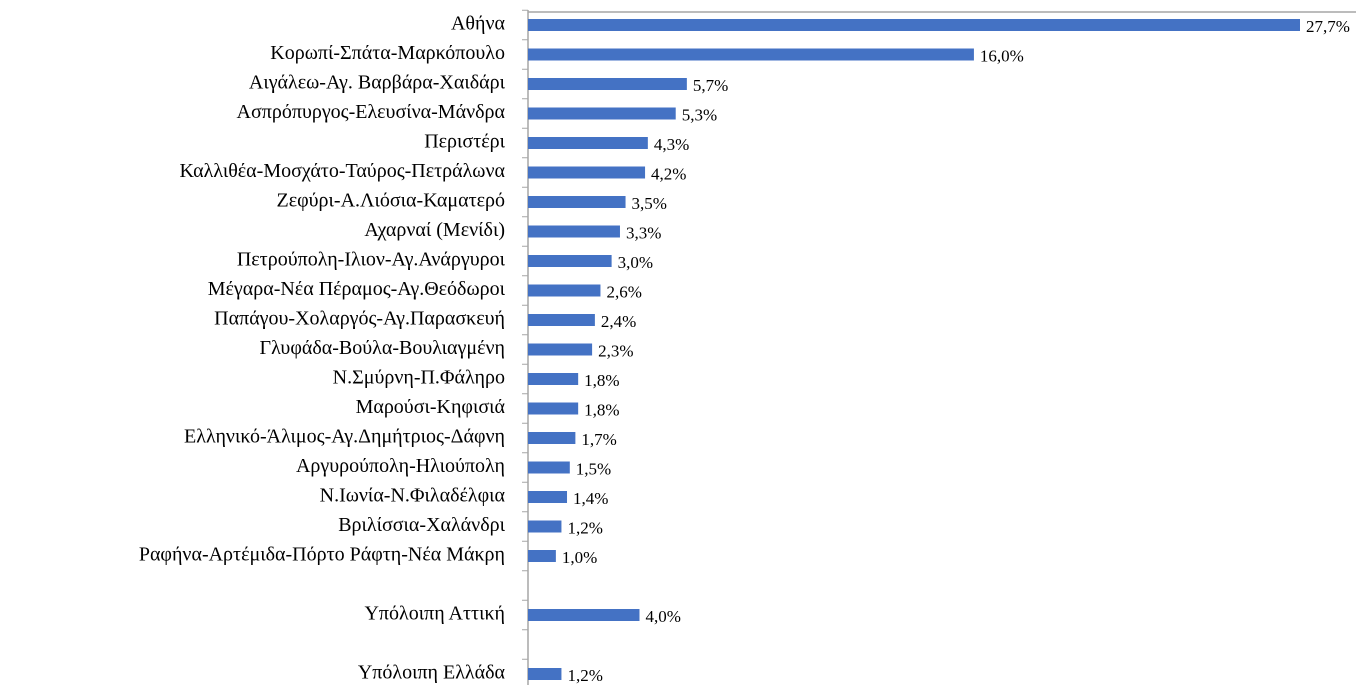 This screenshot has height=685, width=1359. Describe the element at coordinates (359, 319) in the screenshot. I see `y-tick-label: Παπάγου-Χολαργός-Αγ.Παρασκευή` at that location.